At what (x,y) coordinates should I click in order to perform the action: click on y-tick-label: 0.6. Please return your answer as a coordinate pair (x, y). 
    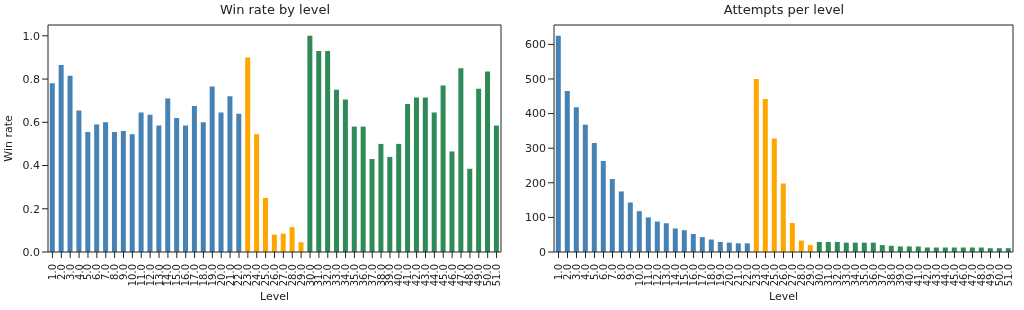
    Looking at the image, I should click on (31, 123).